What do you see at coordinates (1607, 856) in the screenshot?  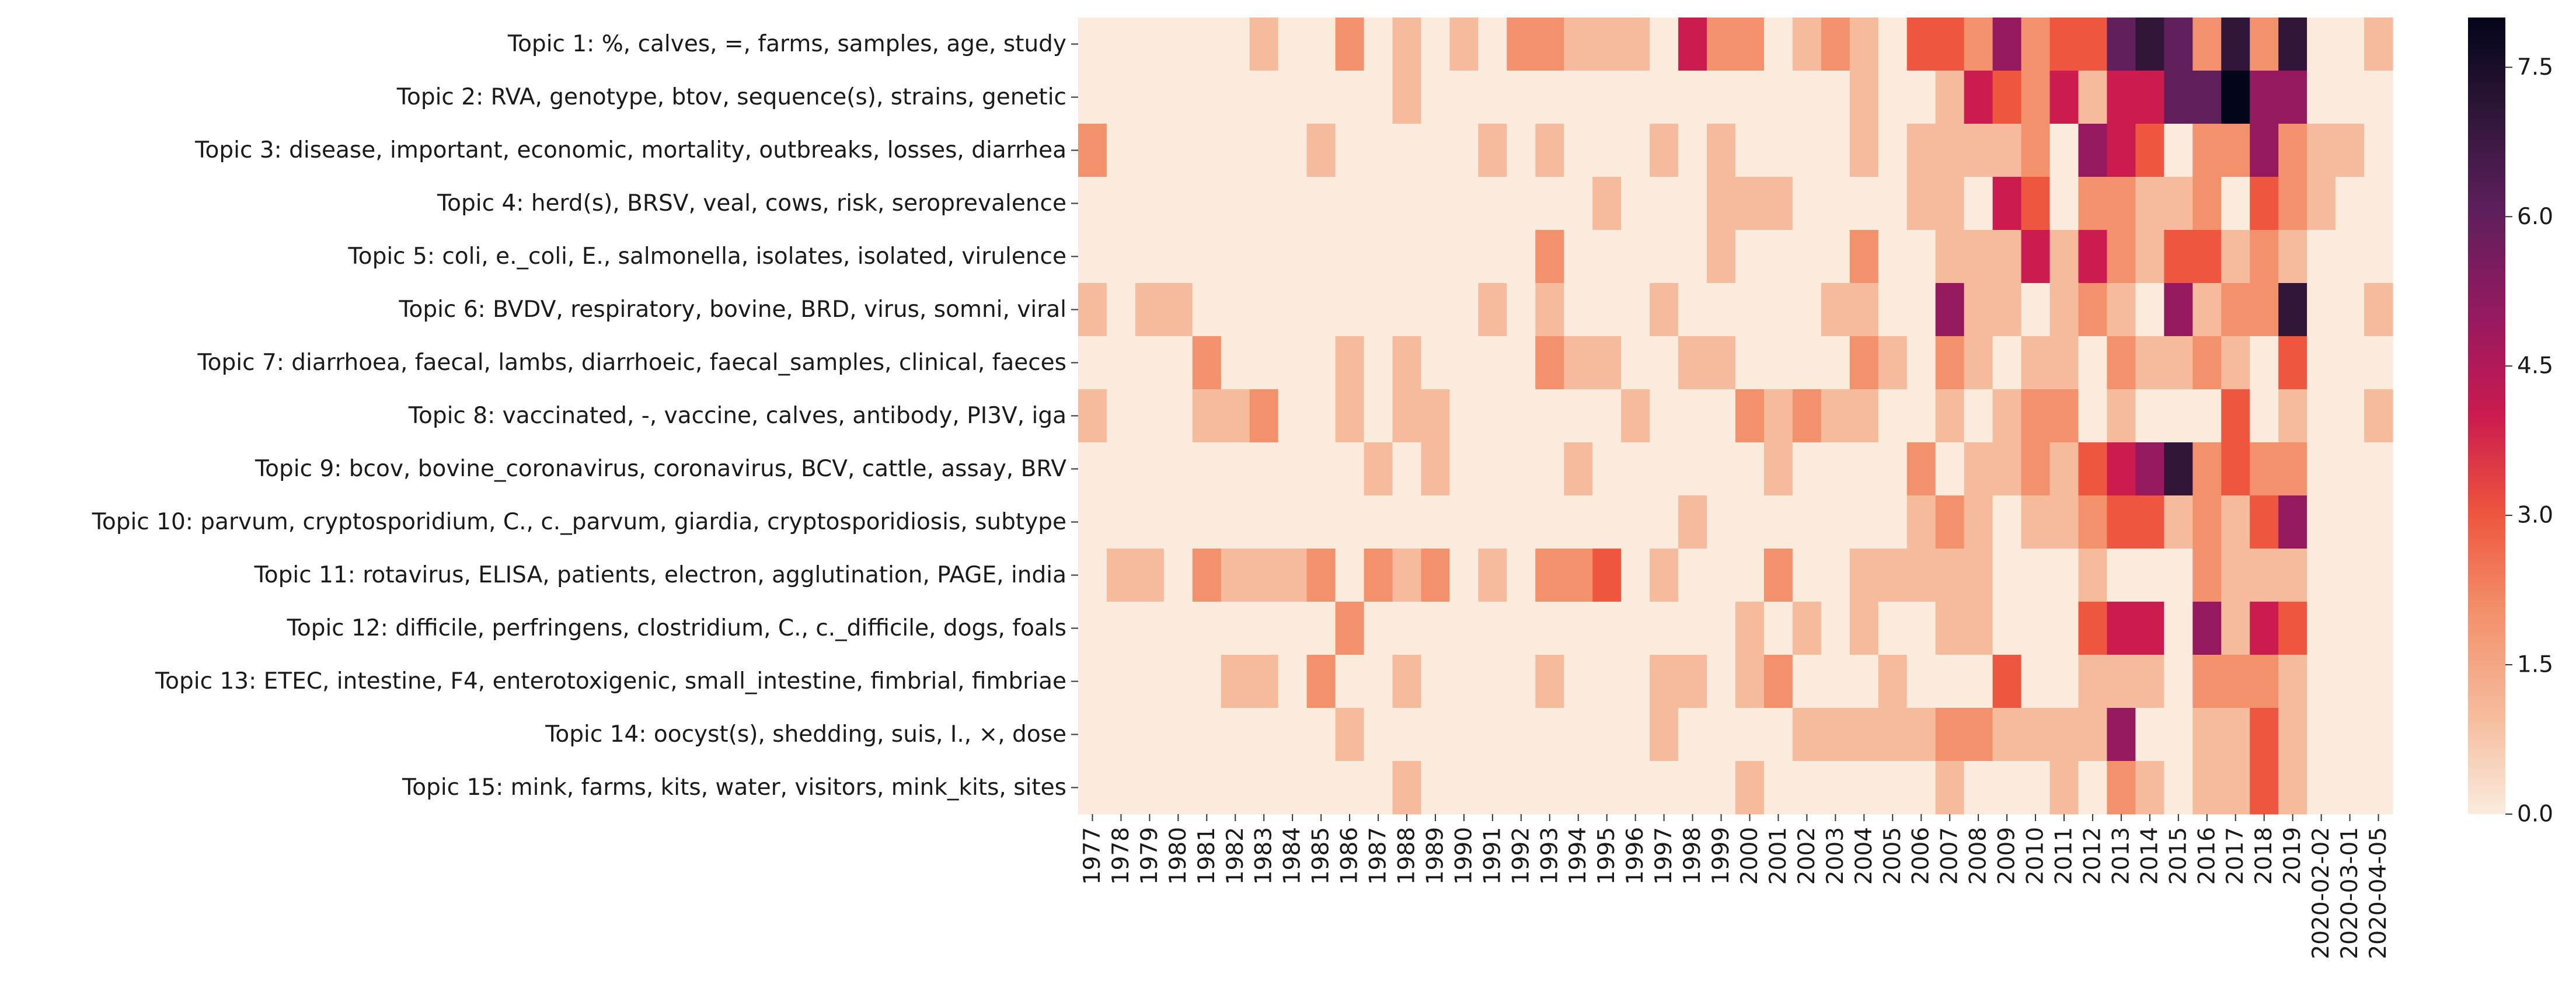 I see `x-tick-label: 1995` at bounding box center [1607, 856].